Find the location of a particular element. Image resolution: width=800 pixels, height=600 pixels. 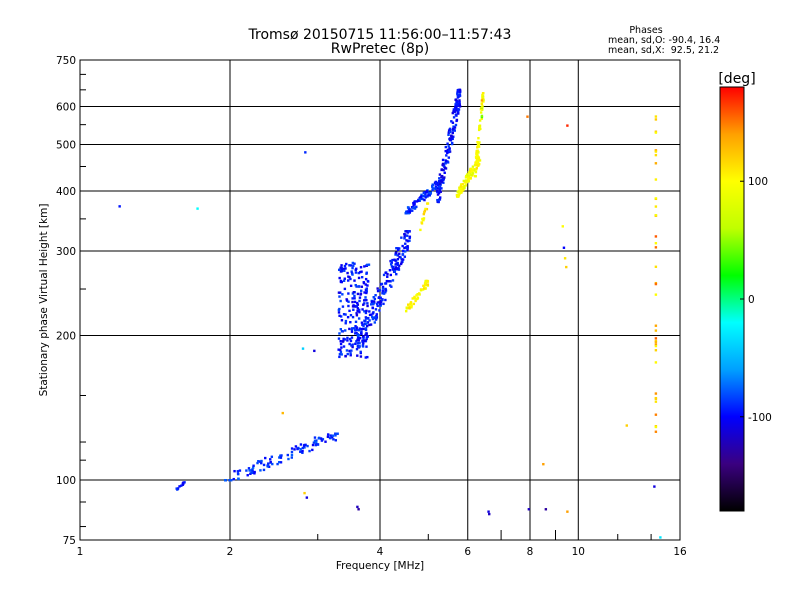

x-tick-label: 6 is located at coordinates (467, 552).